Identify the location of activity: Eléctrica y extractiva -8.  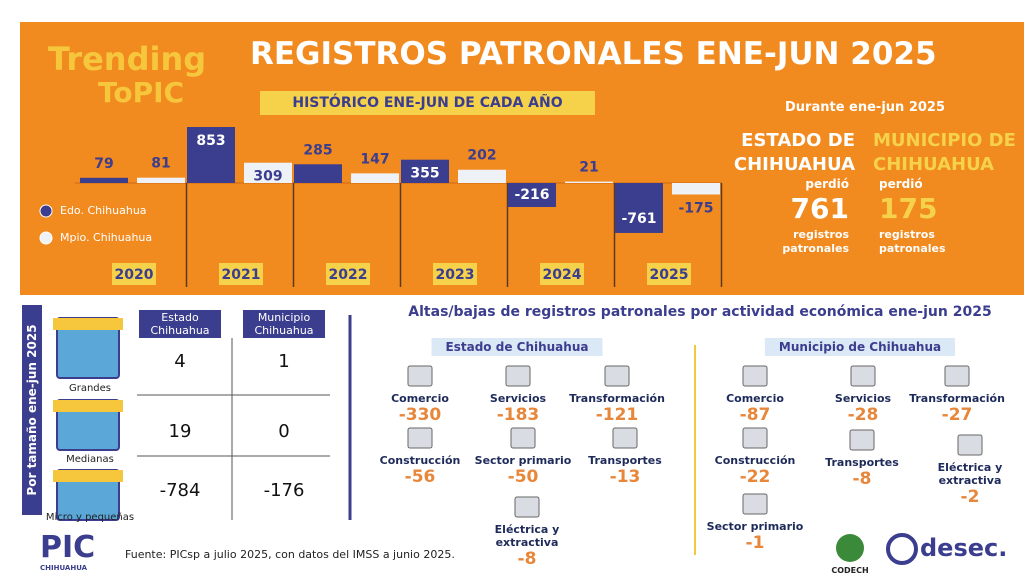
(527, 546).